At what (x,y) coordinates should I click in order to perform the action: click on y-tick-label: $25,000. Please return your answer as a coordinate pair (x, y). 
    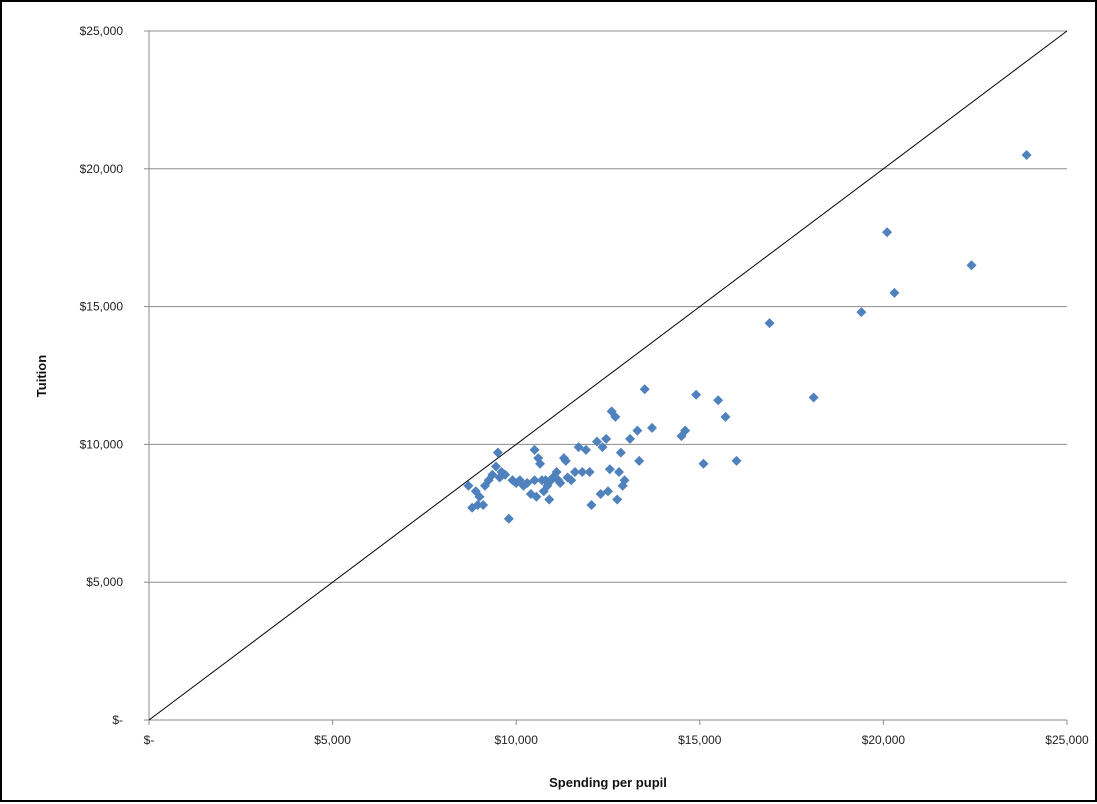
    Looking at the image, I should click on (102, 31).